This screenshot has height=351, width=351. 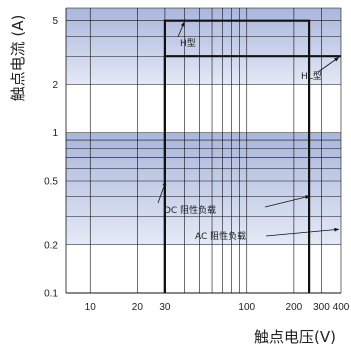 What do you see at coordinates (18, 58) in the screenshot?
I see `y-axis-title: 触点电流 (A)` at bounding box center [18, 58].